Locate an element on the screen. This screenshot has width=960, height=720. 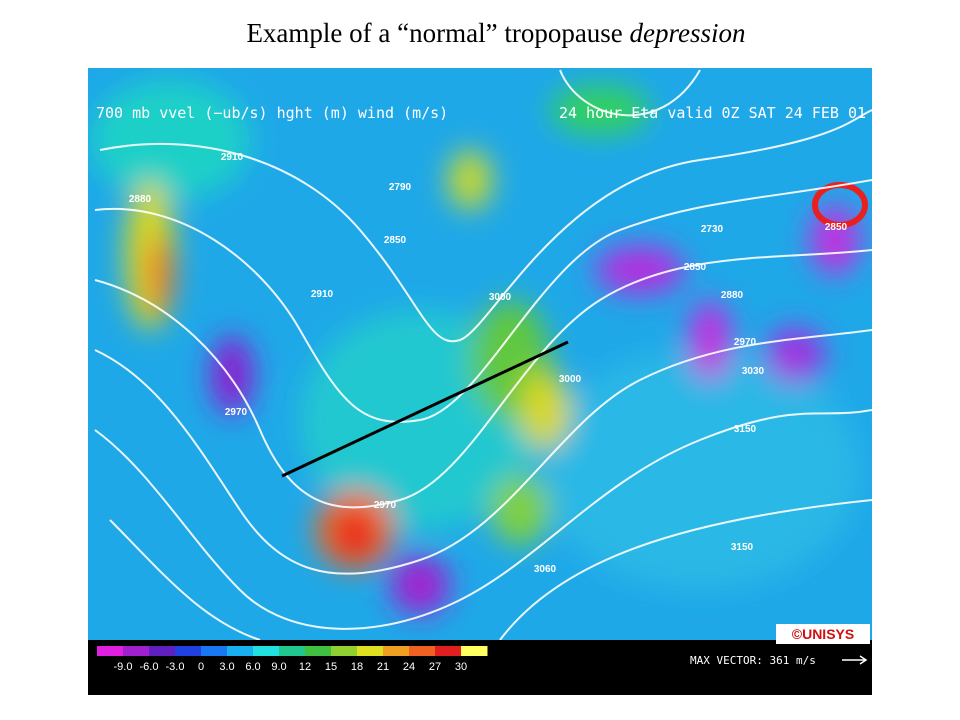
colorbar-label: 30 is located at coordinates (461, 667).